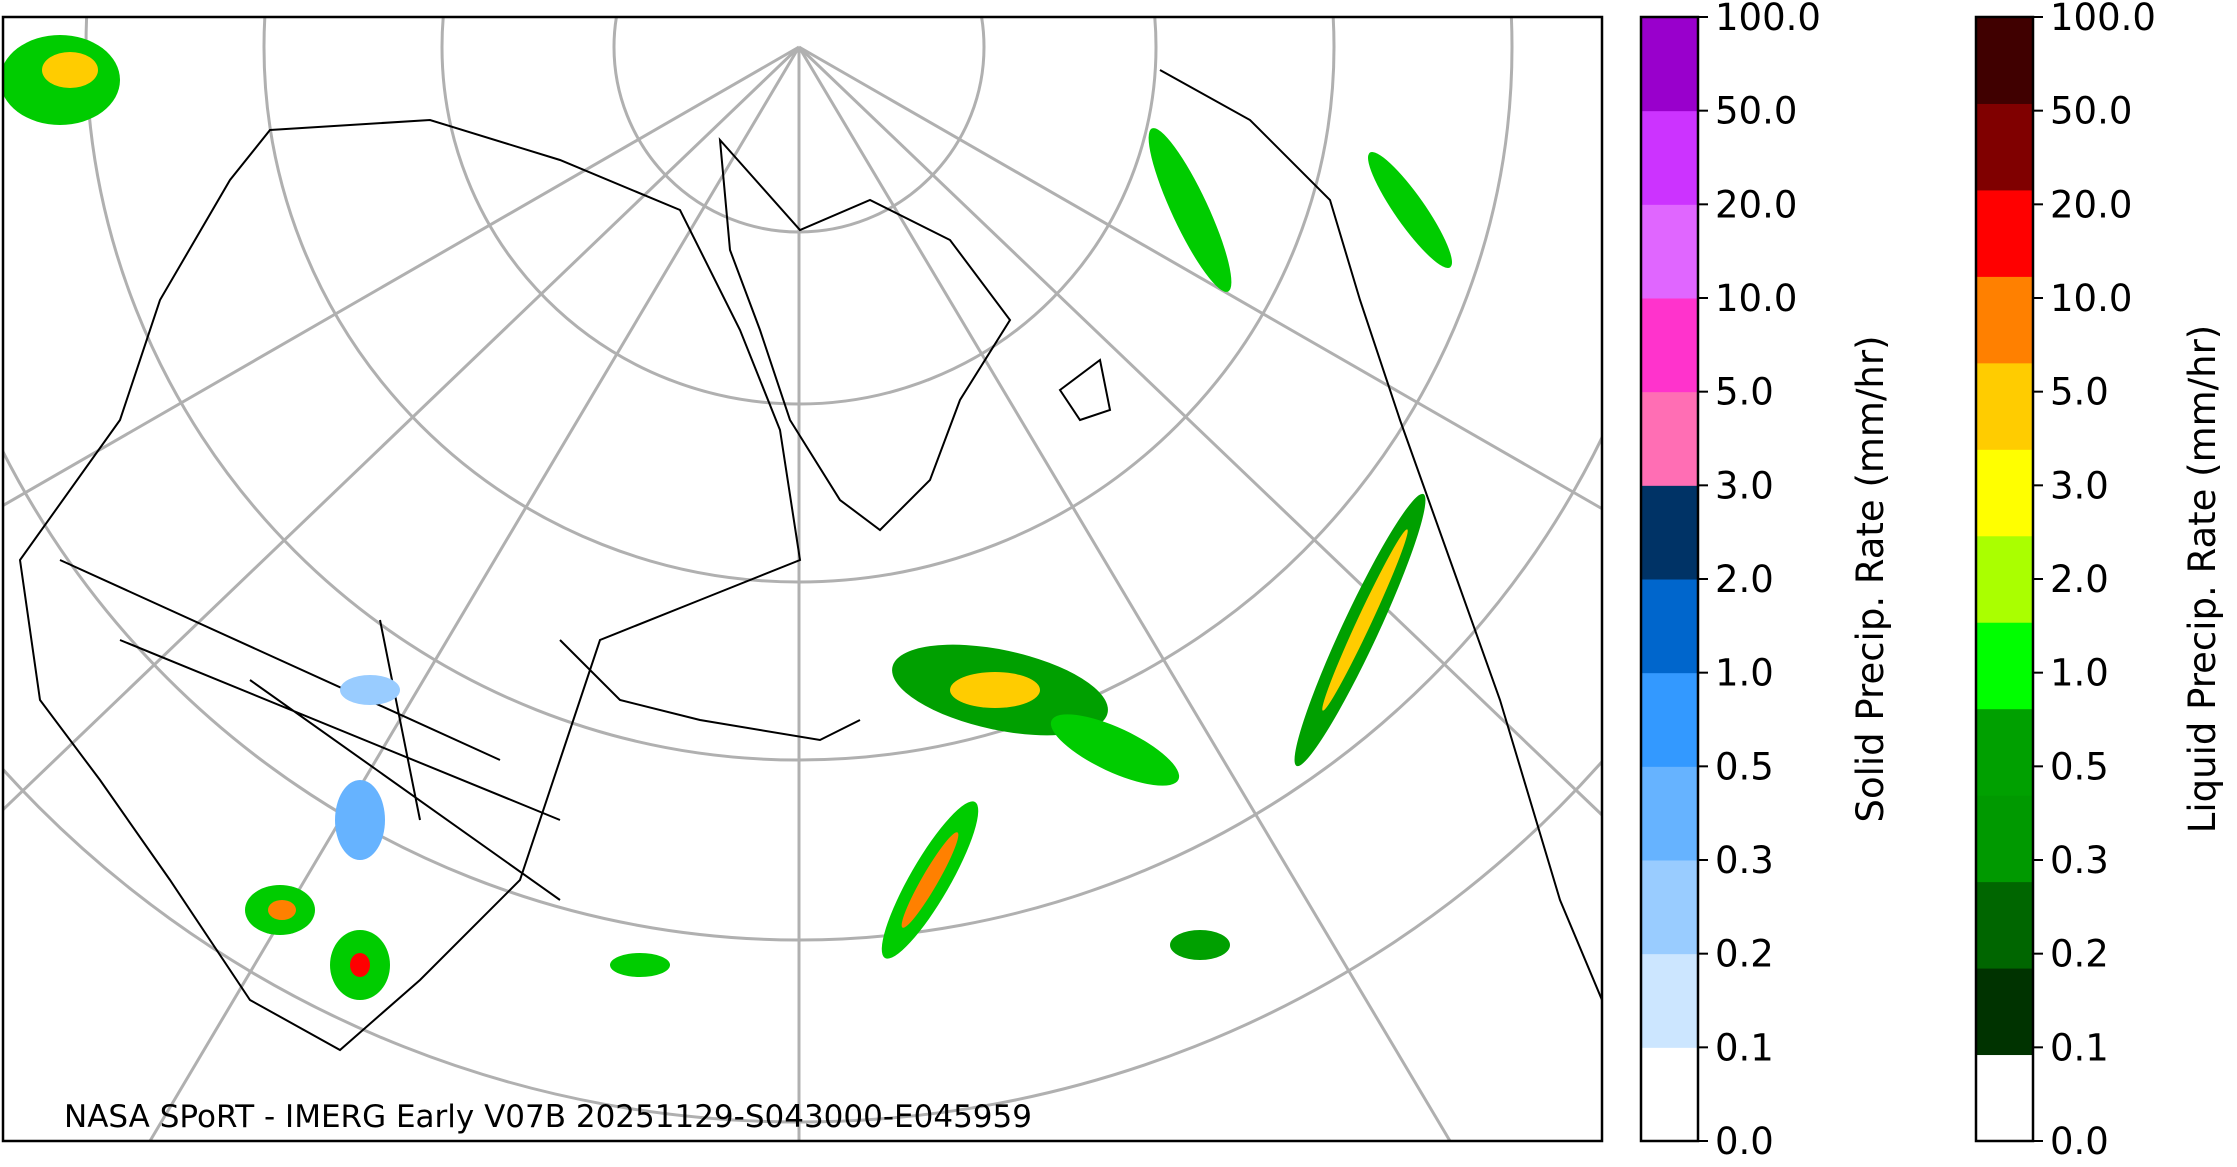 The image size is (2237, 1167). What do you see at coordinates (2202, 579) in the screenshot?
I see `colorbar-title: Liquid Precip. Rate (mm/hr)` at bounding box center [2202, 579].